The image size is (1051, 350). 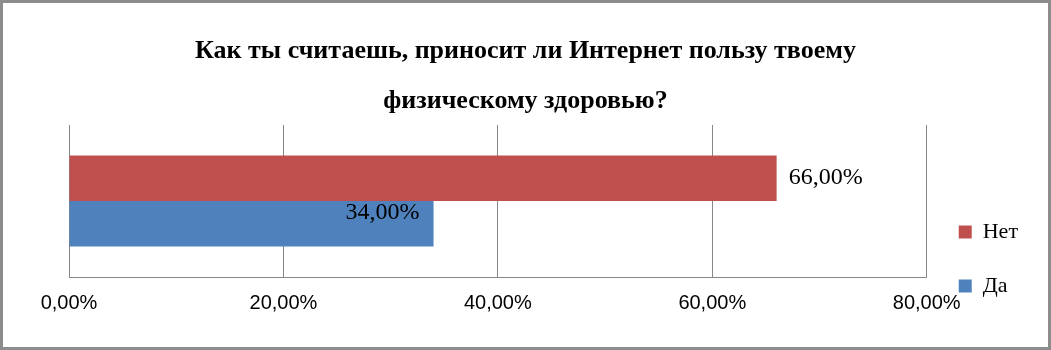 What do you see at coordinates (995, 284) in the screenshot?
I see `legend-label: Да` at bounding box center [995, 284].